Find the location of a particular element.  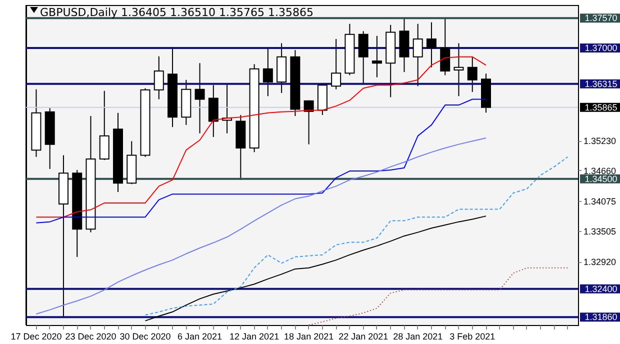

x-tick-label: 17 Dec 2020 is located at coordinates (36, 337).